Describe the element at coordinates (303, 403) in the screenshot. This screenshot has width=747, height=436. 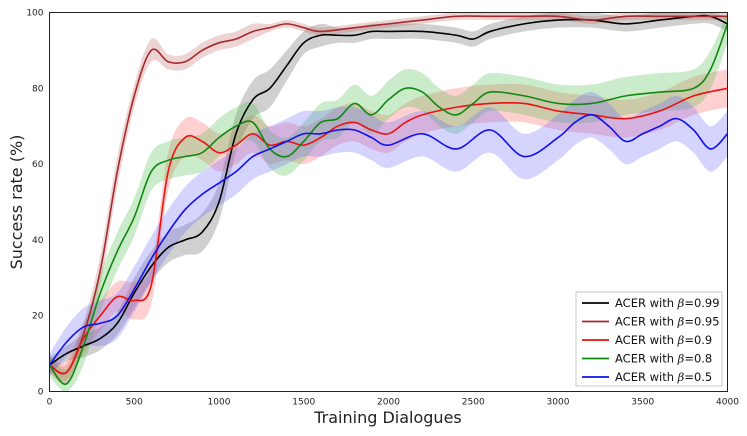
I see `x-tick-label: 1500` at that location.